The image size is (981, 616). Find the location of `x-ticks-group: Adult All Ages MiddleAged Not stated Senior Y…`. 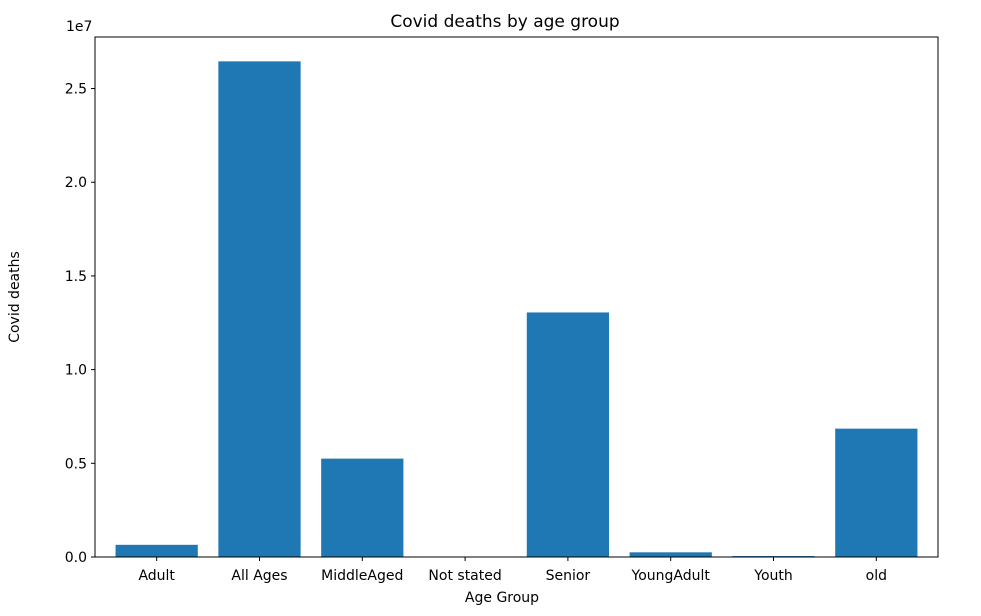

x-ticks-group: Adult All Ages MiddleAged Not stated Senior Y… is located at coordinates (512, 570).